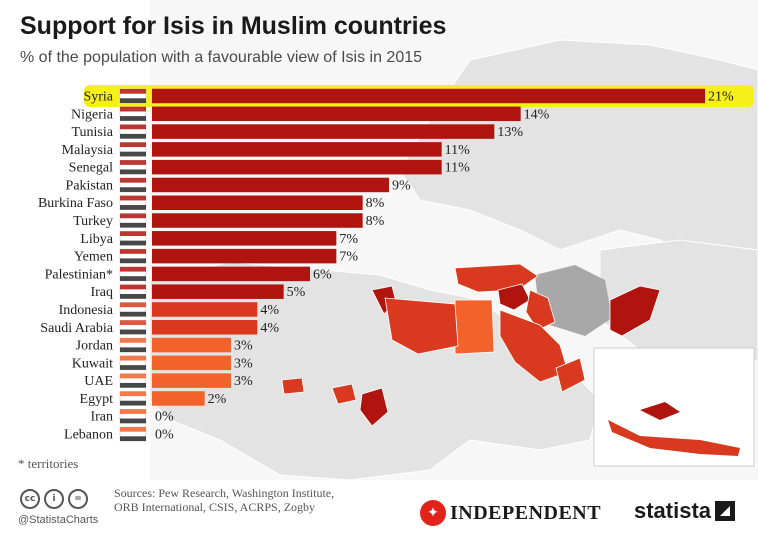 This screenshot has width=758, height=539. I want to click on value-label: 21%, so click(721, 97).